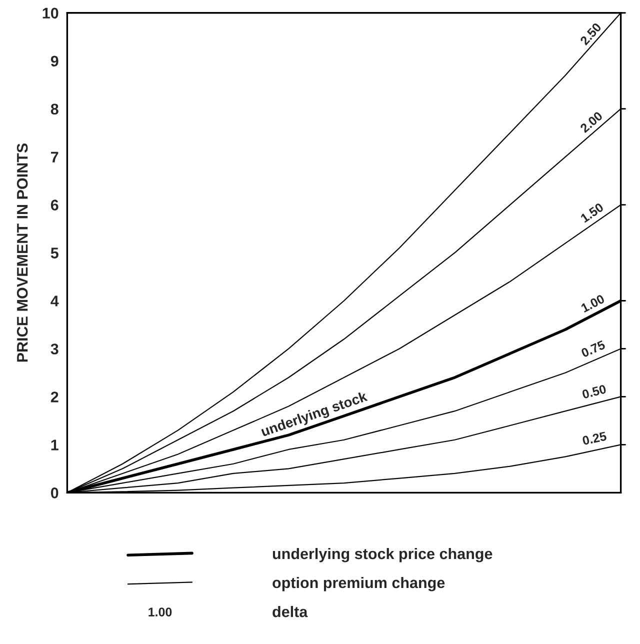  Describe the element at coordinates (290, 612) in the screenshot. I see `text: delta` at that location.